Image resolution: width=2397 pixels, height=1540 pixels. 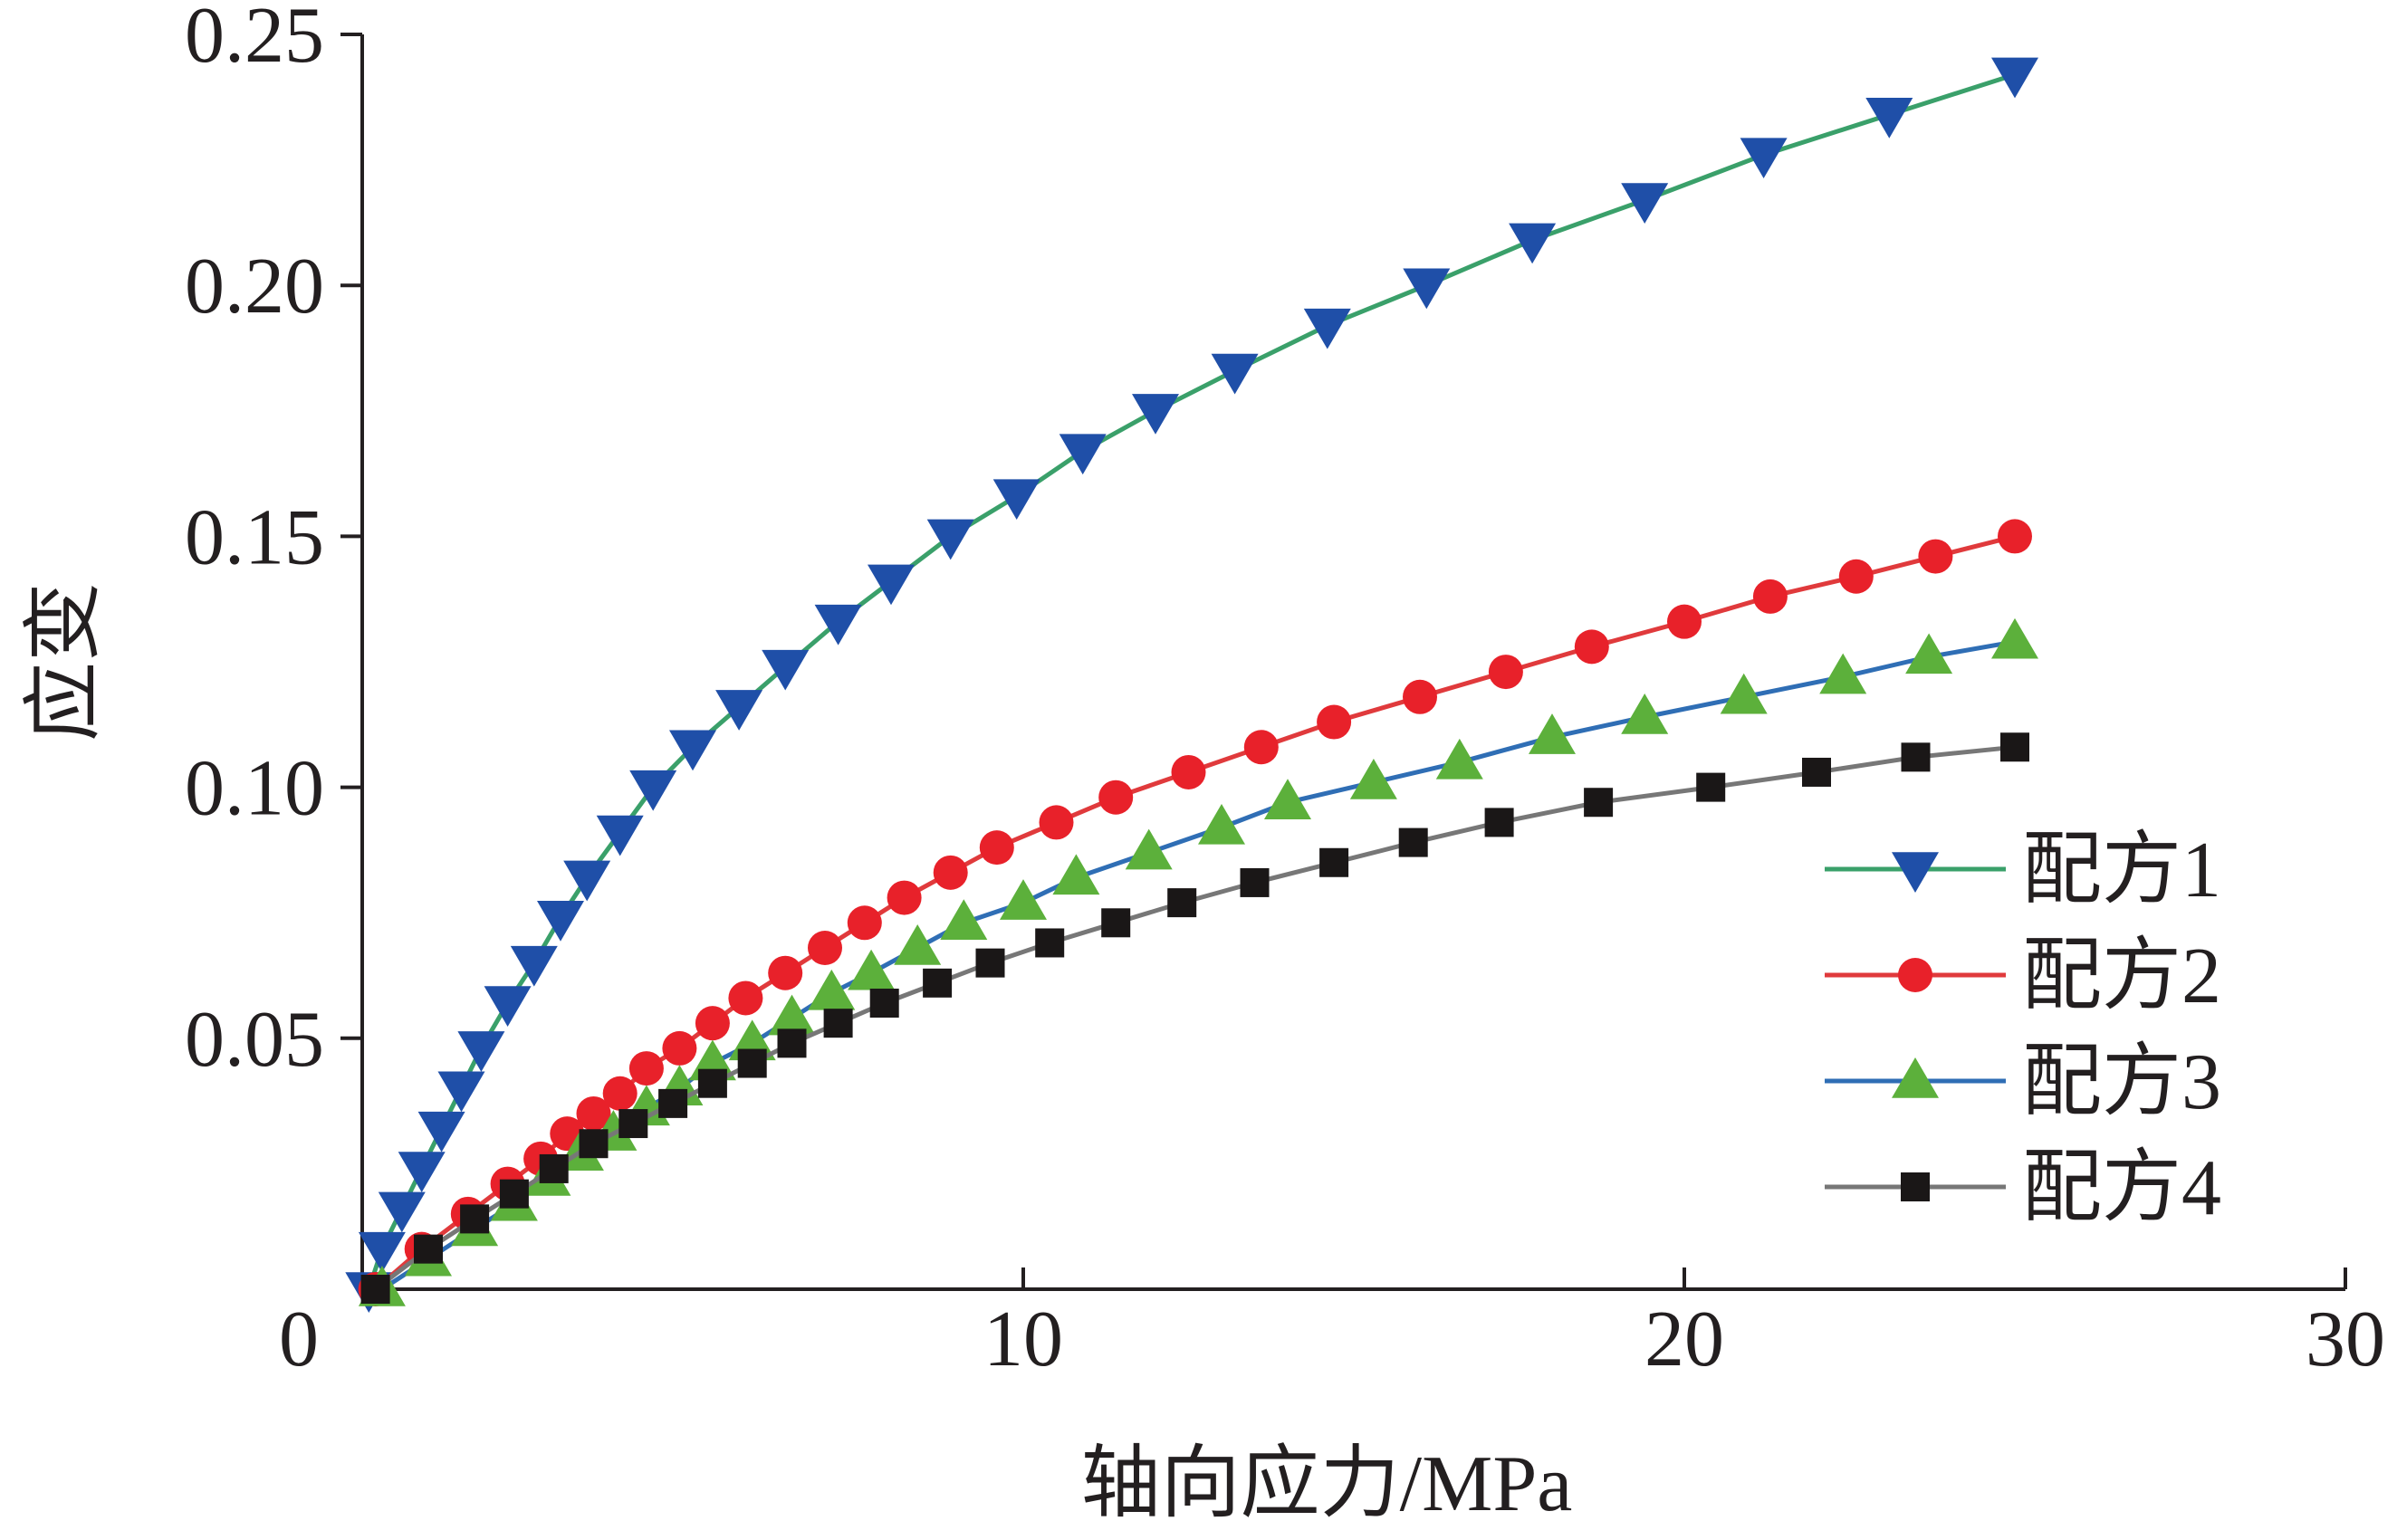 I want to click on legend-label: 配方4, so click(x=2121, y=1188).